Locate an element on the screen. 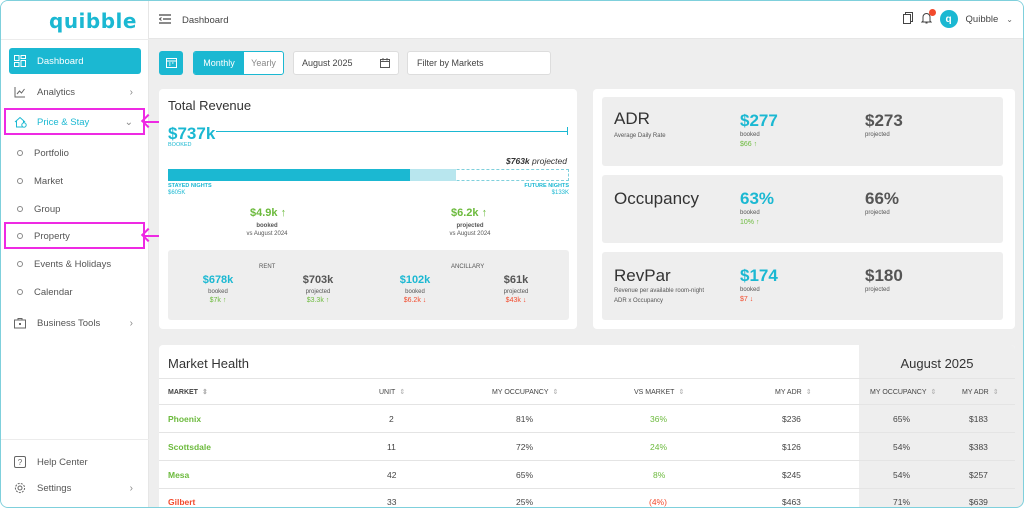  market-link: Phoenix is located at coordinates (185, 419).